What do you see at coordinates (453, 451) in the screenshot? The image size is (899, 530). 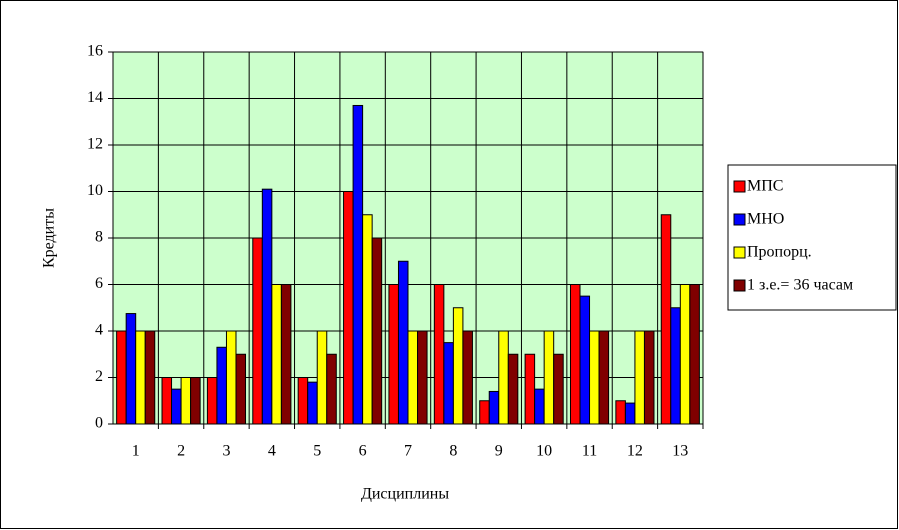 I see `x-tick-label: 8` at bounding box center [453, 451].